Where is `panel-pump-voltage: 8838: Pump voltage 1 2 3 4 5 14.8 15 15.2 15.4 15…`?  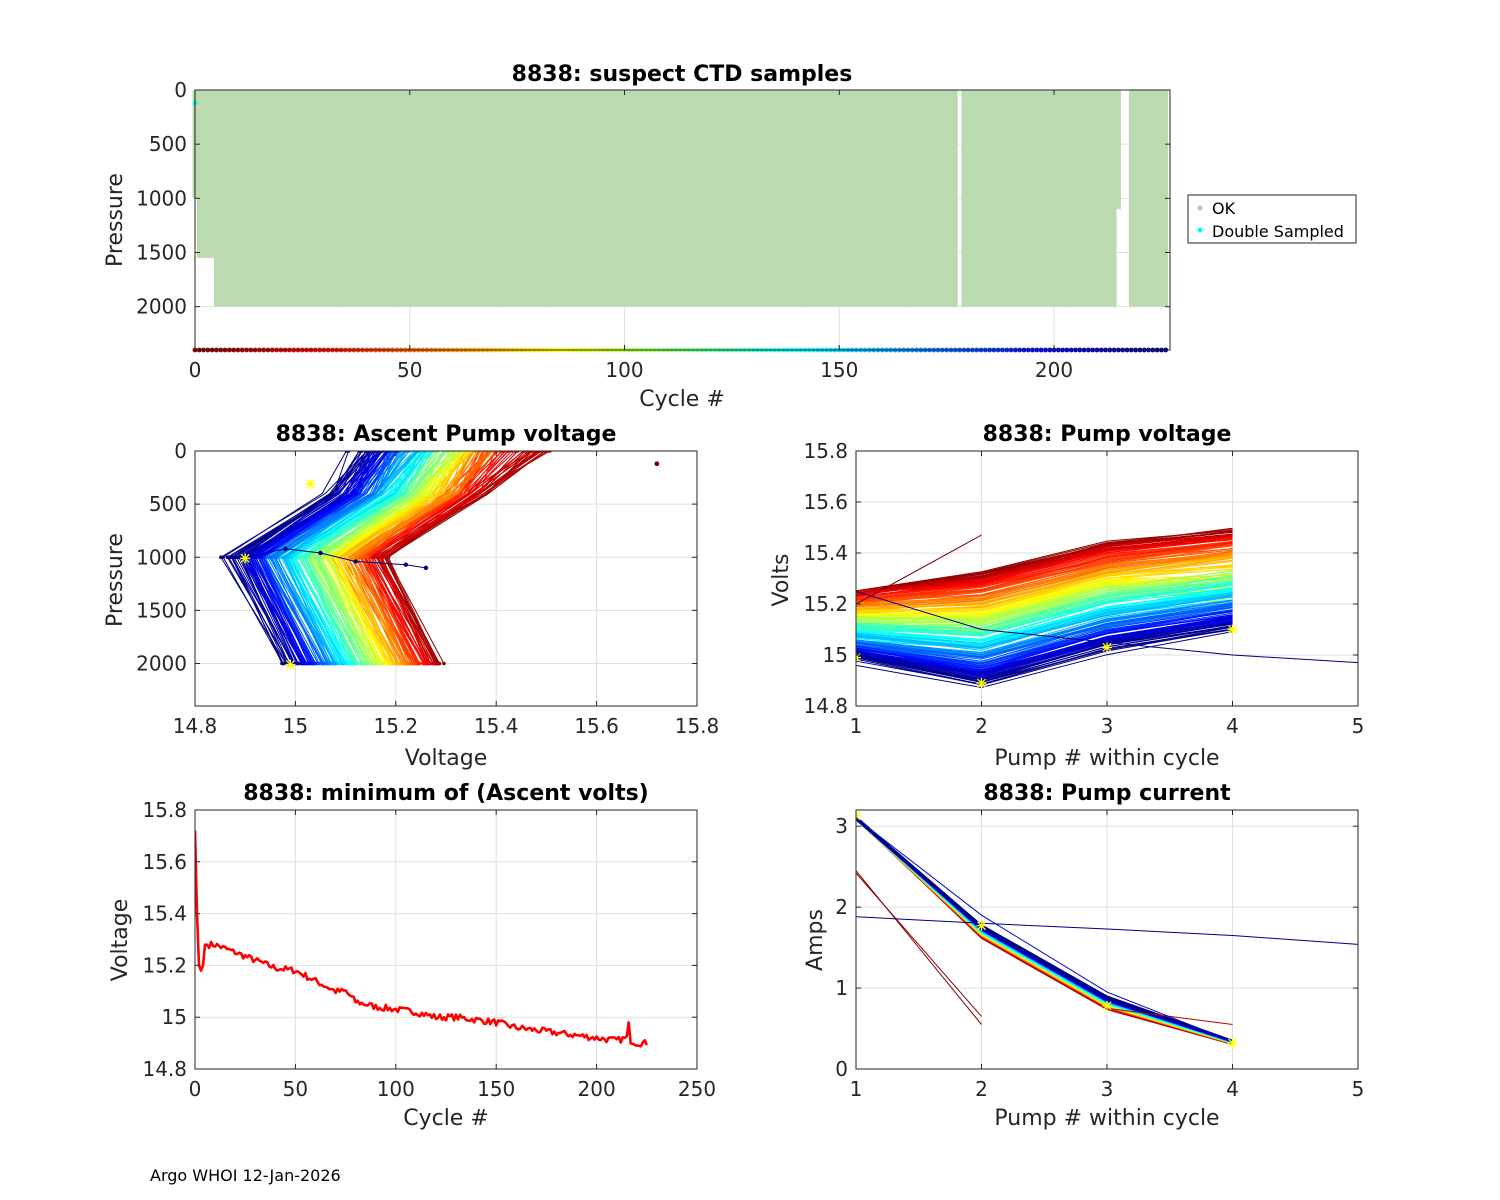
panel-pump-voltage: 8838: Pump voltage 1 2 3 4 5 14.8 15 15.2 15.4 15… is located at coordinates (1066, 596).